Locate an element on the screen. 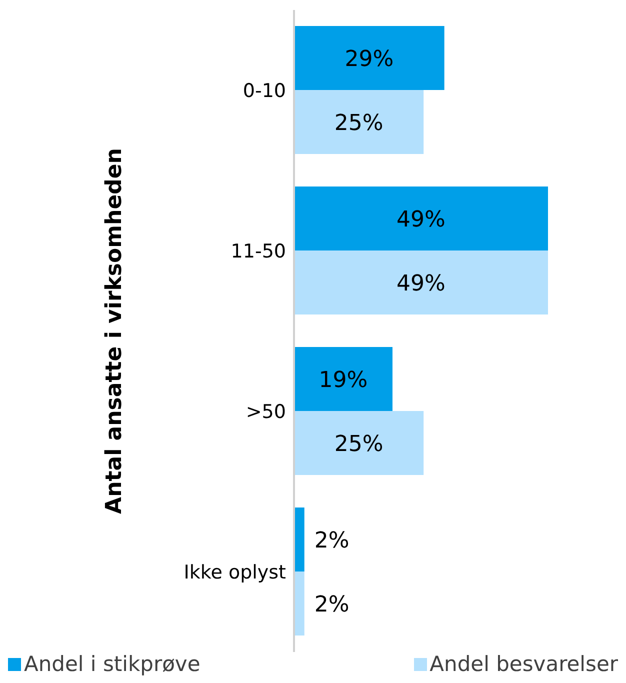 The height and width of the screenshot is (683, 626). y-tick-label: Ikke oplyst is located at coordinates (235, 572).